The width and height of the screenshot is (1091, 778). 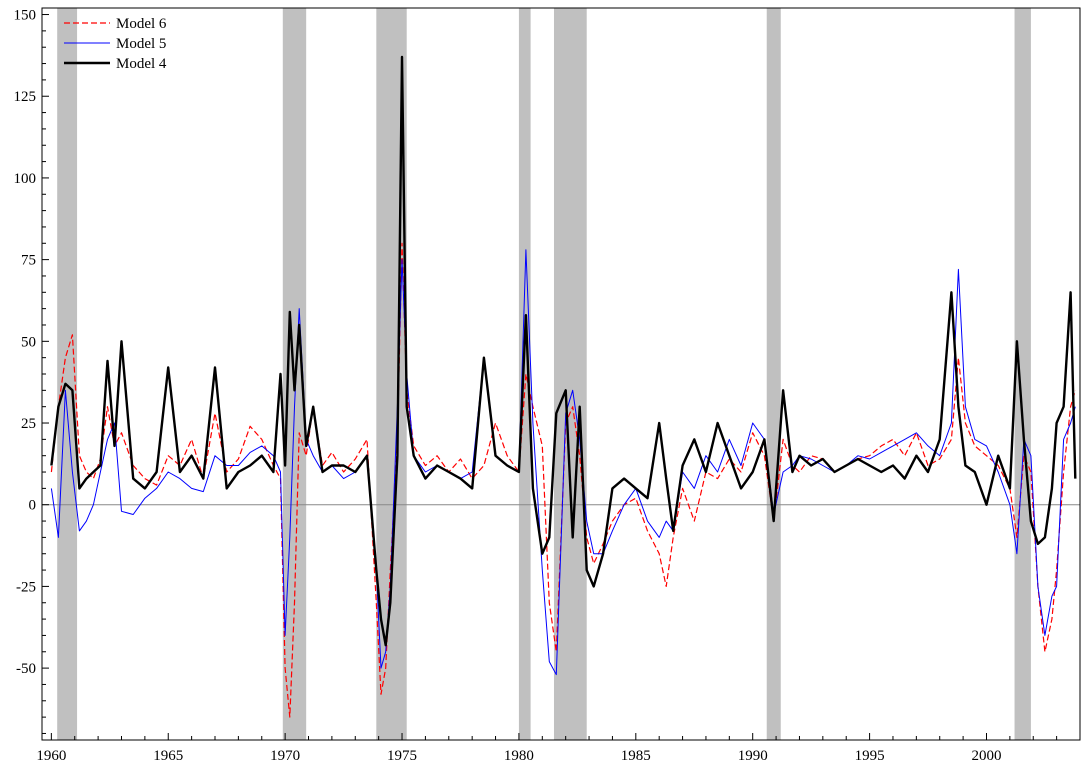 What do you see at coordinates (519, 756) in the screenshot?
I see `x-tick-label: 1980` at bounding box center [519, 756].